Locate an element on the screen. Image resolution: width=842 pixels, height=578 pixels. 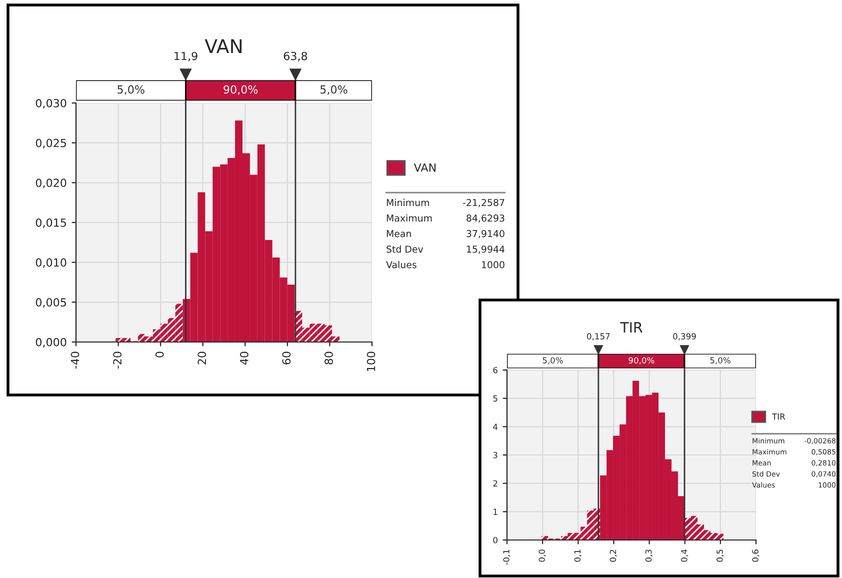
text: Maximum 84,6293 is located at coordinates (445, 218).